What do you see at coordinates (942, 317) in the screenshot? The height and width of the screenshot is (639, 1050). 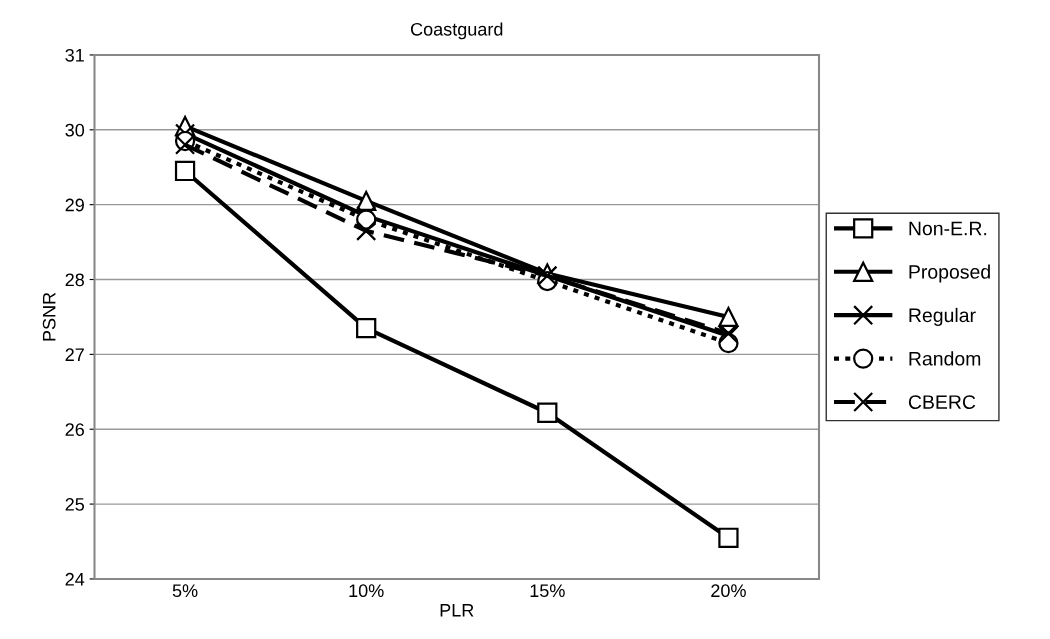 I see `legend-label: Regular` at bounding box center [942, 317].